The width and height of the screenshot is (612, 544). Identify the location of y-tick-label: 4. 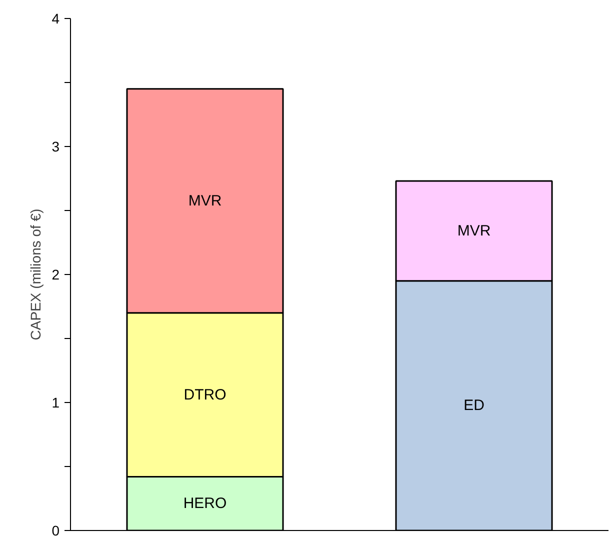
(56, 18).